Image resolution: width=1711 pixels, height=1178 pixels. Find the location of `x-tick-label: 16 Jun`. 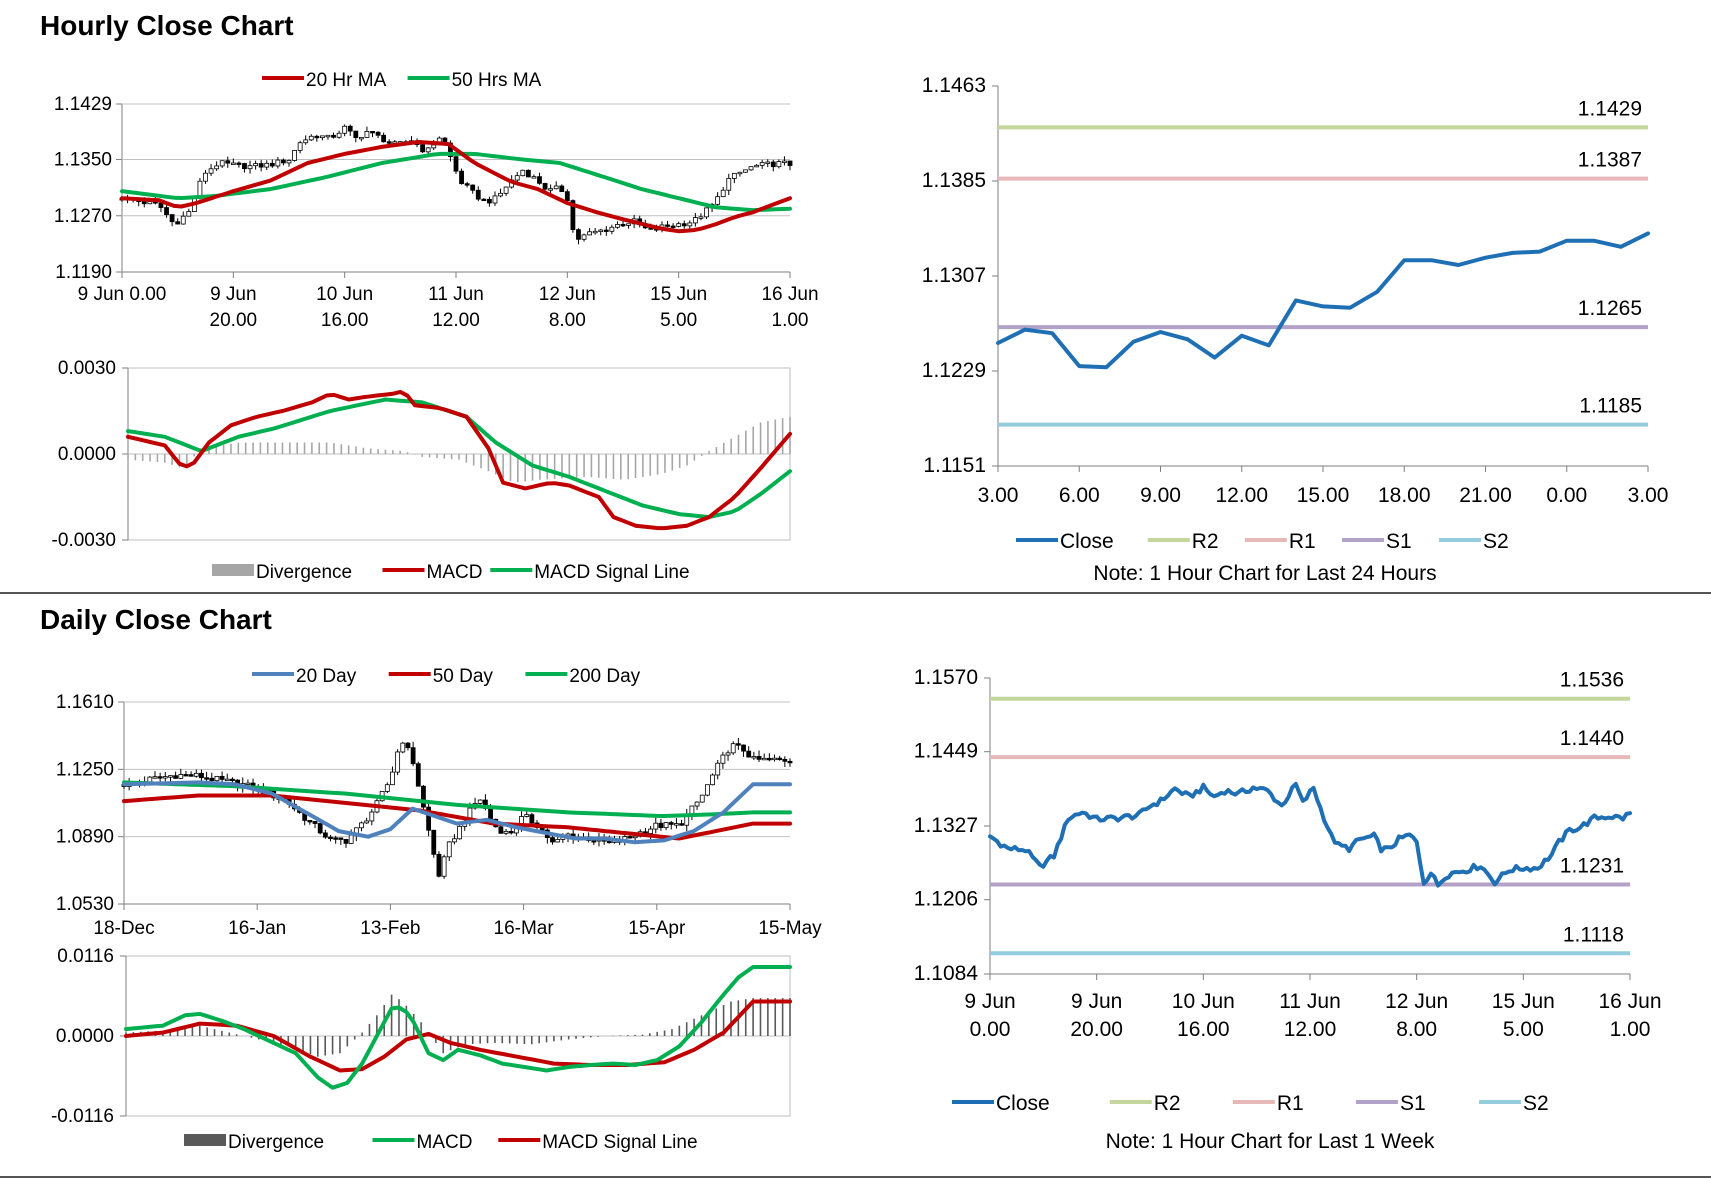

x-tick-label: 16 Jun is located at coordinates (789, 294).